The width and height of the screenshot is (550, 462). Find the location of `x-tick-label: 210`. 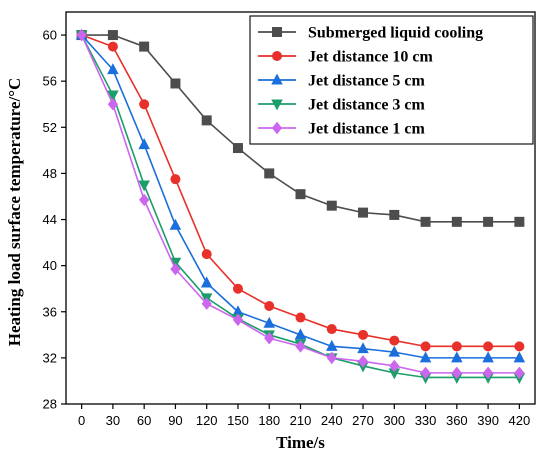

x-tick-label: 210 is located at coordinates (301, 420).